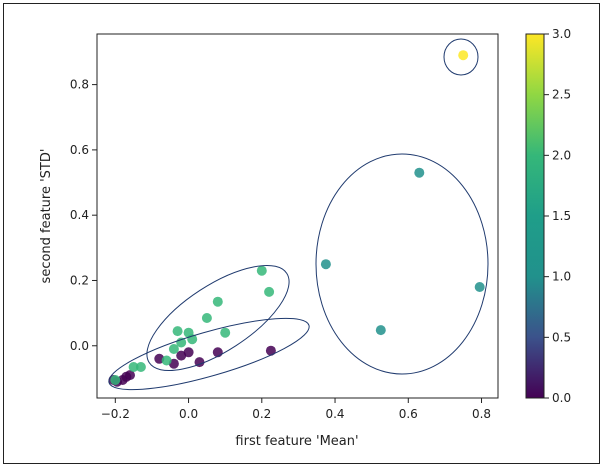 The height and width of the screenshot is (469, 605). Describe the element at coordinates (561, 34) in the screenshot. I see `colorbar-tick-label: 3.0` at that location.